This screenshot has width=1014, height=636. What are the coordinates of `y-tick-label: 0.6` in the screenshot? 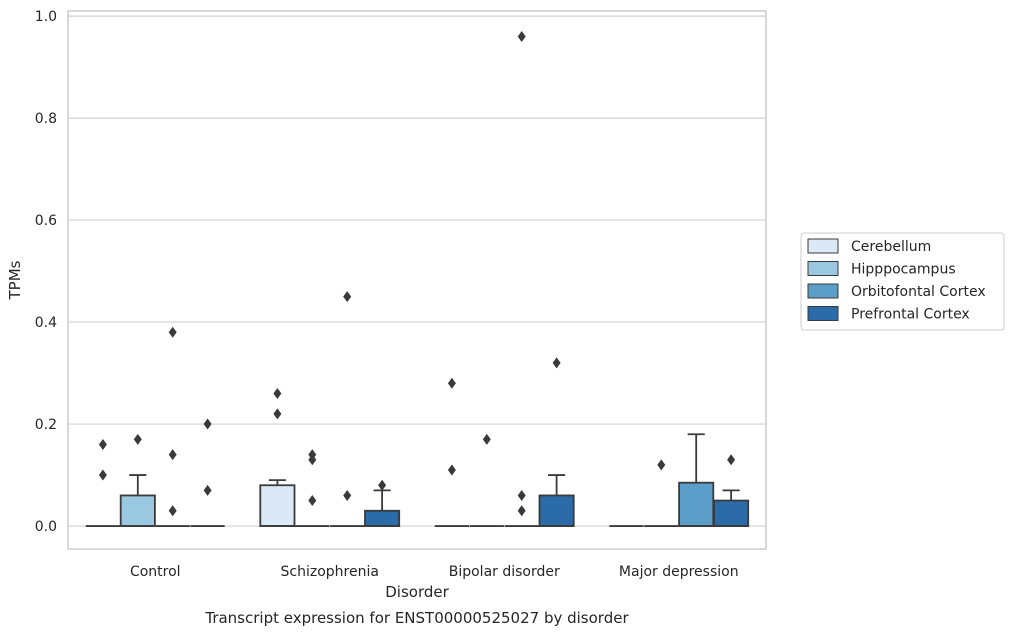 It's located at (46, 221).